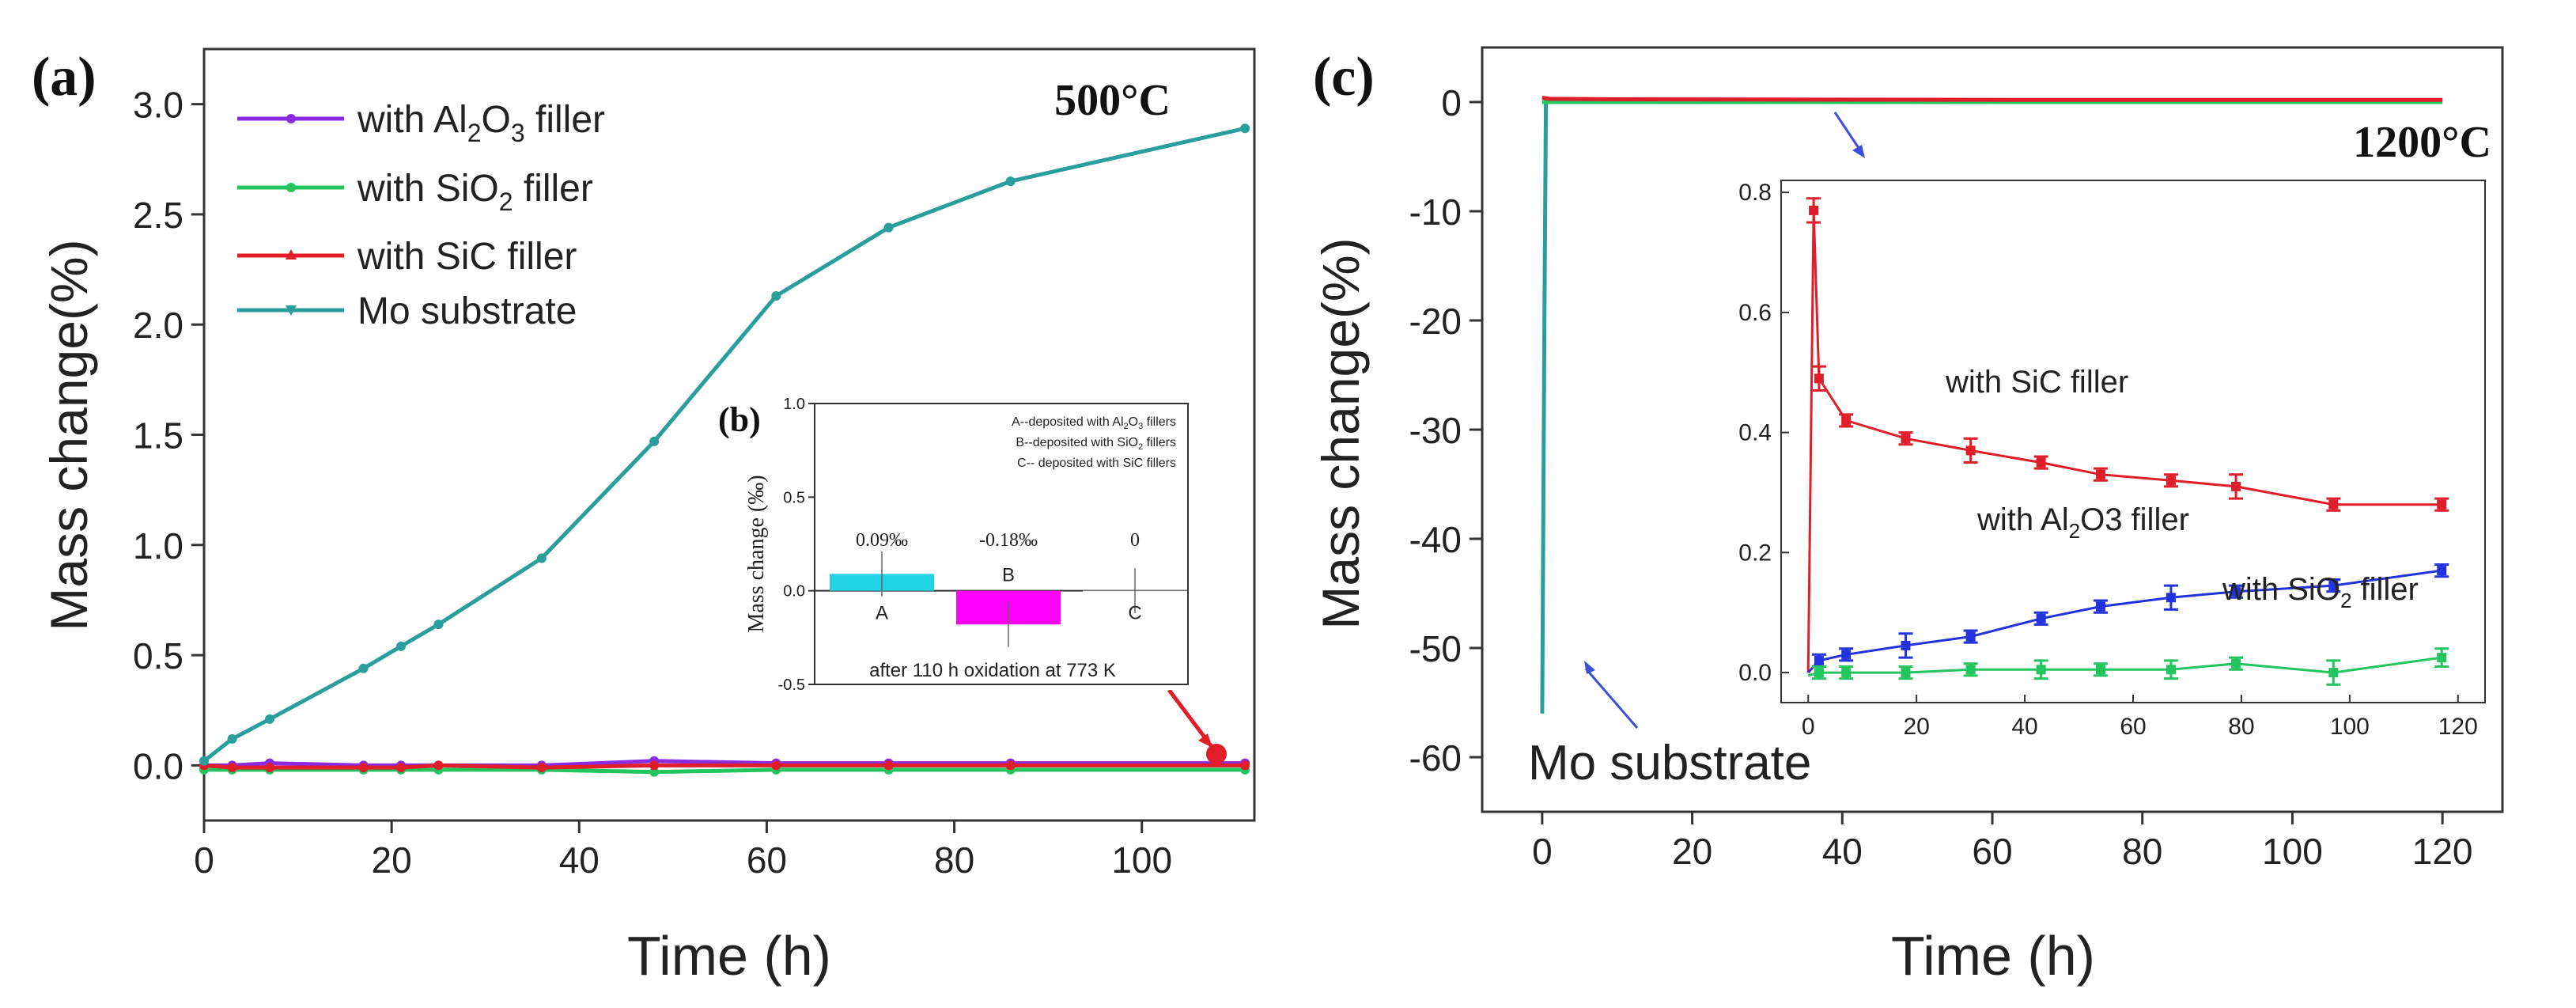 The height and width of the screenshot is (1008, 2576). What do you see at coordinates (2082, 522) in the screenshot?
I see `inset-label-al2o3: with Al2O3 filler` at bounding box center [2082, 522].